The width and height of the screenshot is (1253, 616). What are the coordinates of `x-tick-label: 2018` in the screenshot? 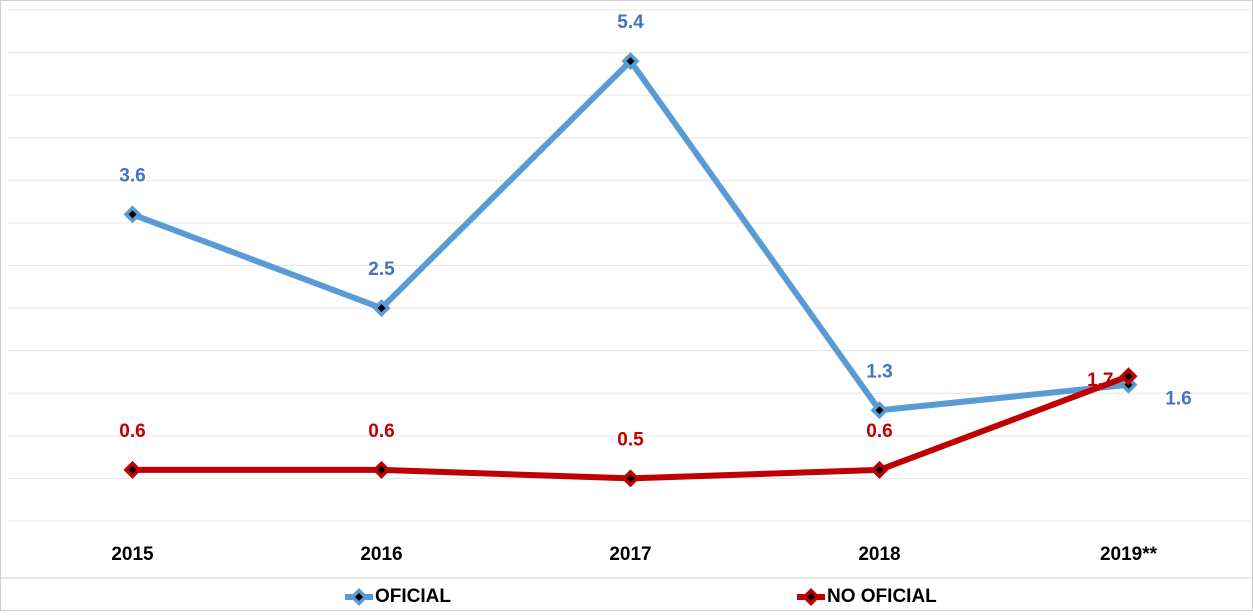 It's located at (879, 554).